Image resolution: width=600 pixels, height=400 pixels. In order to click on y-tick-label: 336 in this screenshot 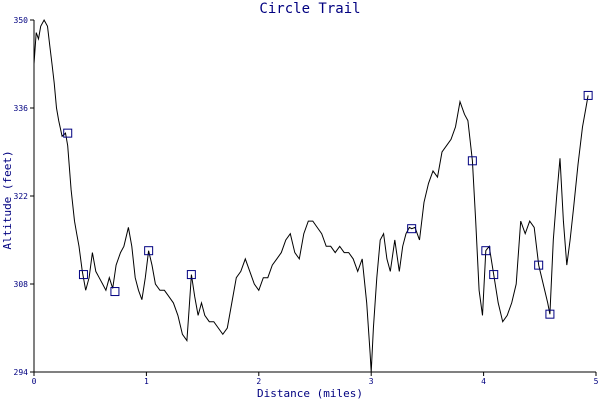, I will do `click(21, 108)`.